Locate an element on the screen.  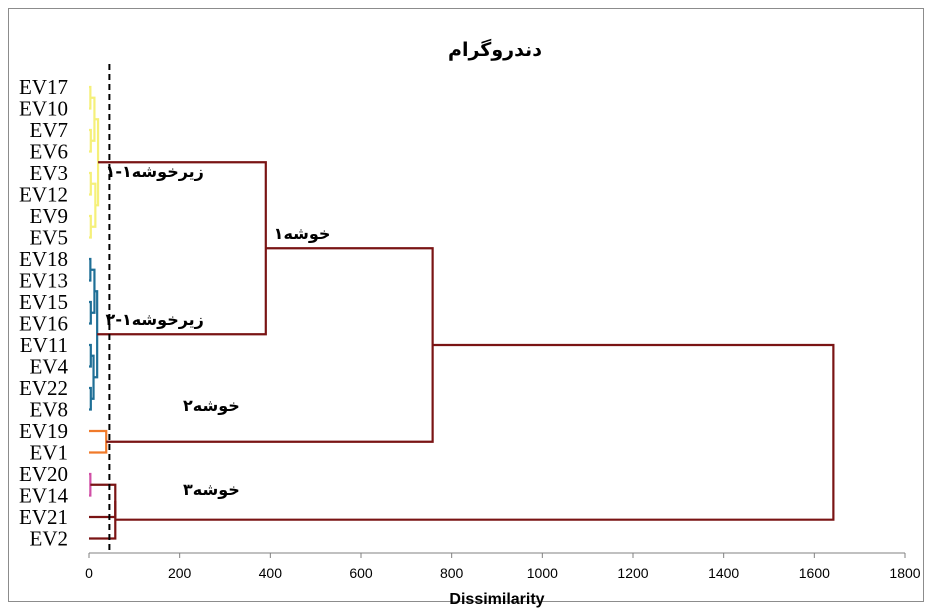
leaf-label: EV11 is located at coordinates (44, 345).